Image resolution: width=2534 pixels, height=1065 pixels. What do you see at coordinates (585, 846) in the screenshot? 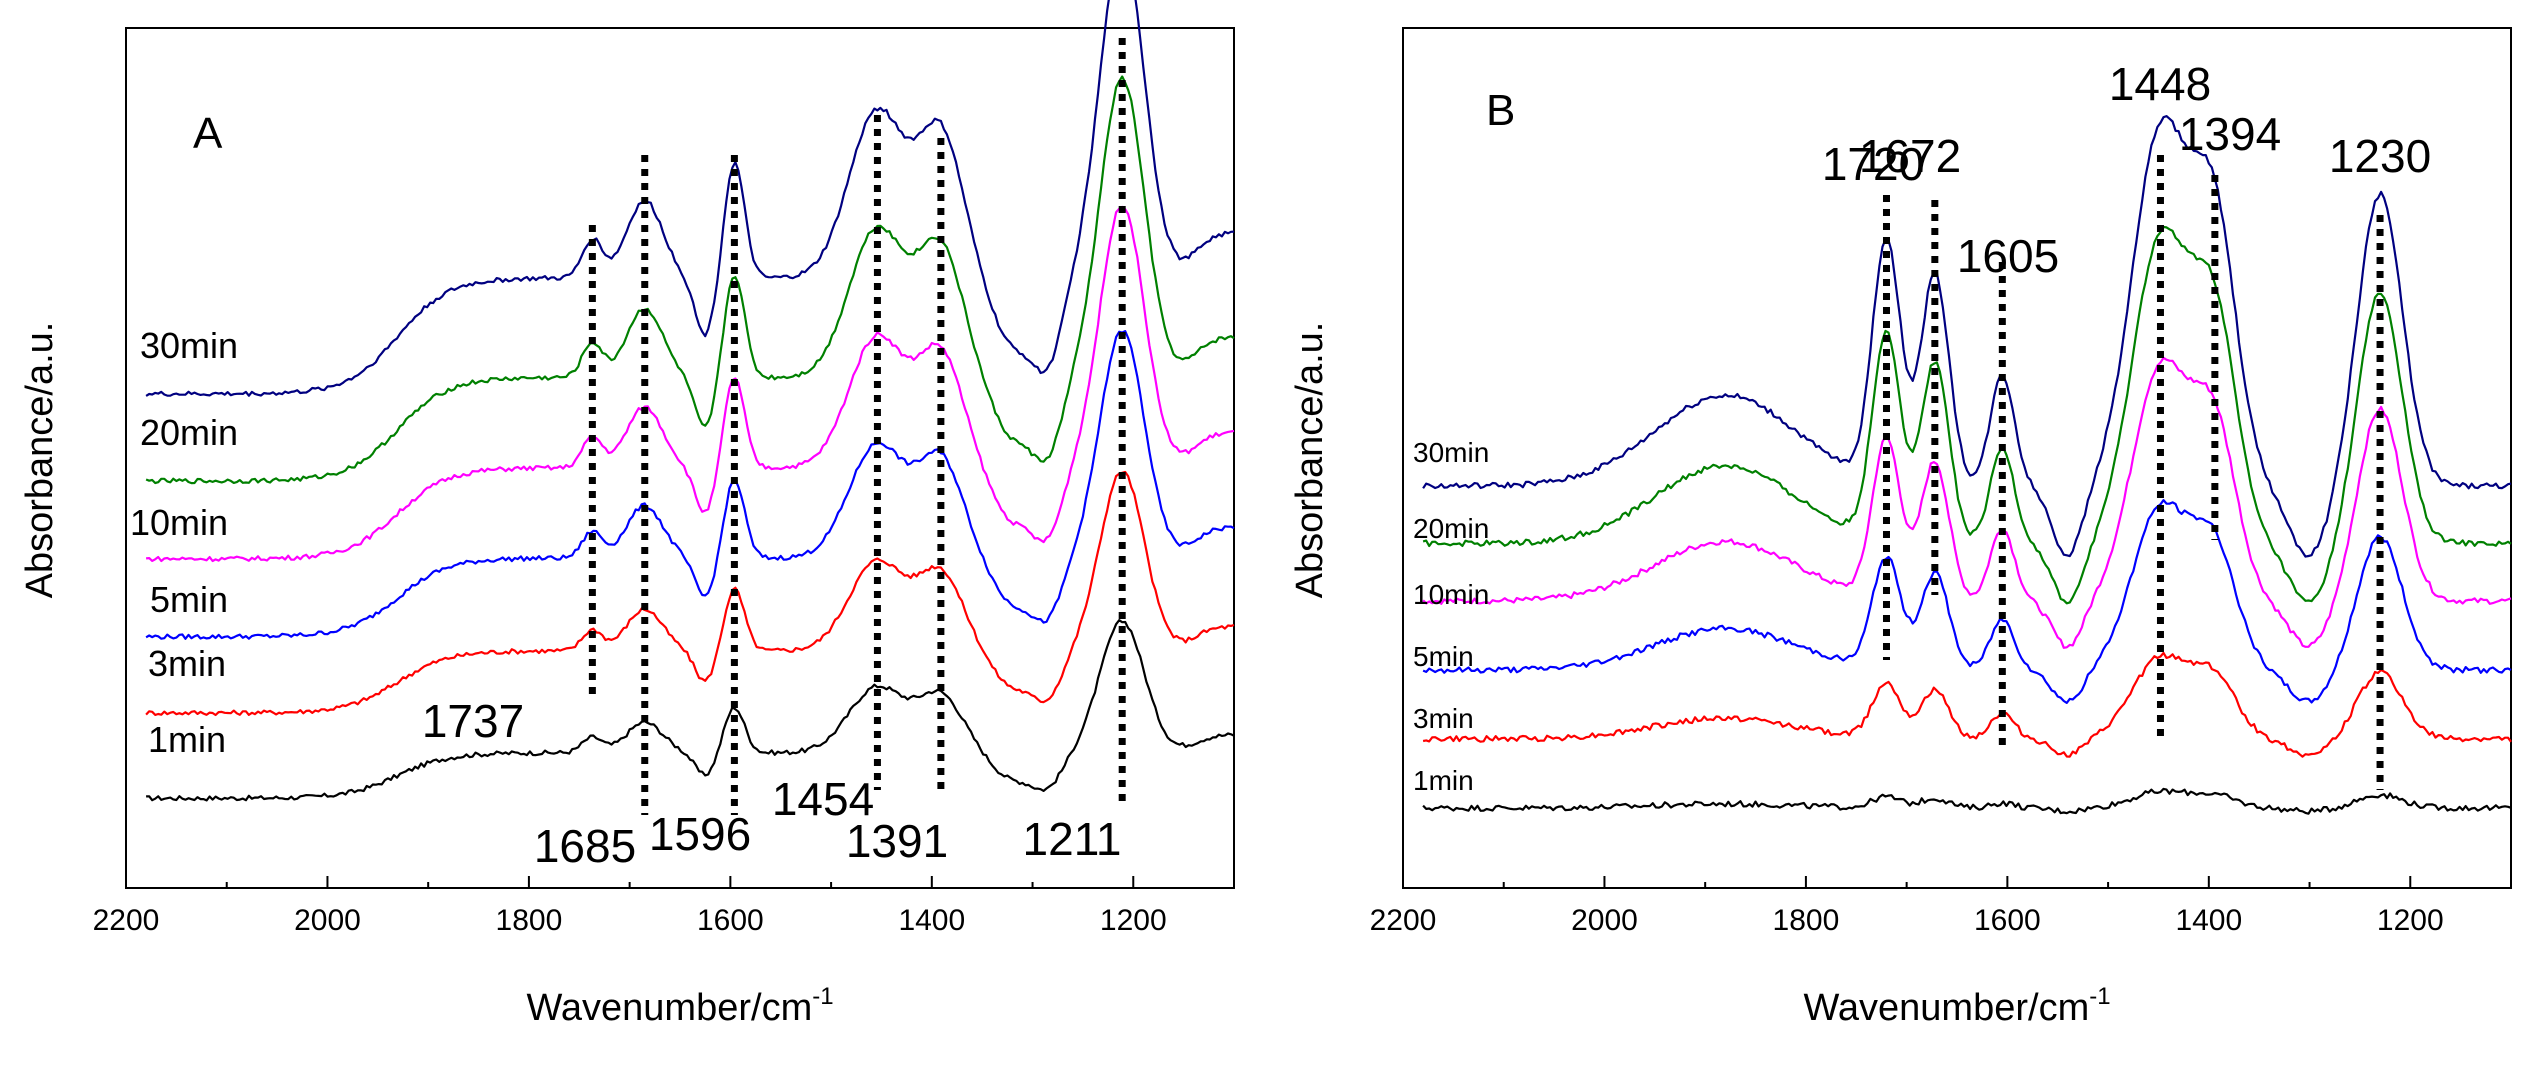
I see `peak-label-1685: 1685` at bounding box center [585, 846].